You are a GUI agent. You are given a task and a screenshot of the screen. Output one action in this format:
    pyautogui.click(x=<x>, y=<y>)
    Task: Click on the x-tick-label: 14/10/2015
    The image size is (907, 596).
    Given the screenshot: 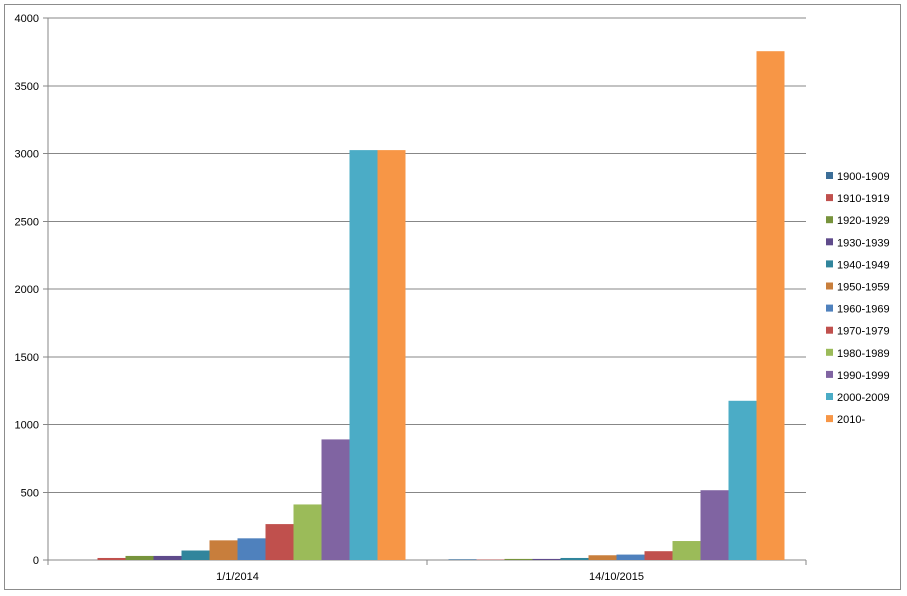 What is the action you would take?
    pyautogui.click(x=616, y=577)
    